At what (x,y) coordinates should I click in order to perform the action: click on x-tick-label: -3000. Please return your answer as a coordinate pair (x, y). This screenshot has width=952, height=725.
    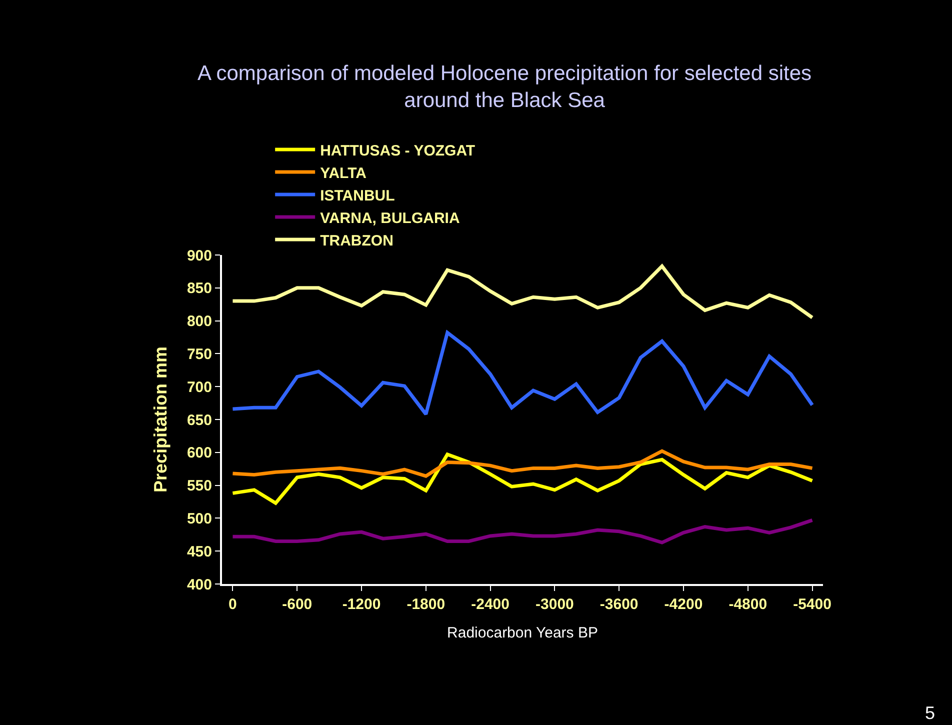
    Looking at the image, I should click on (555, 604).